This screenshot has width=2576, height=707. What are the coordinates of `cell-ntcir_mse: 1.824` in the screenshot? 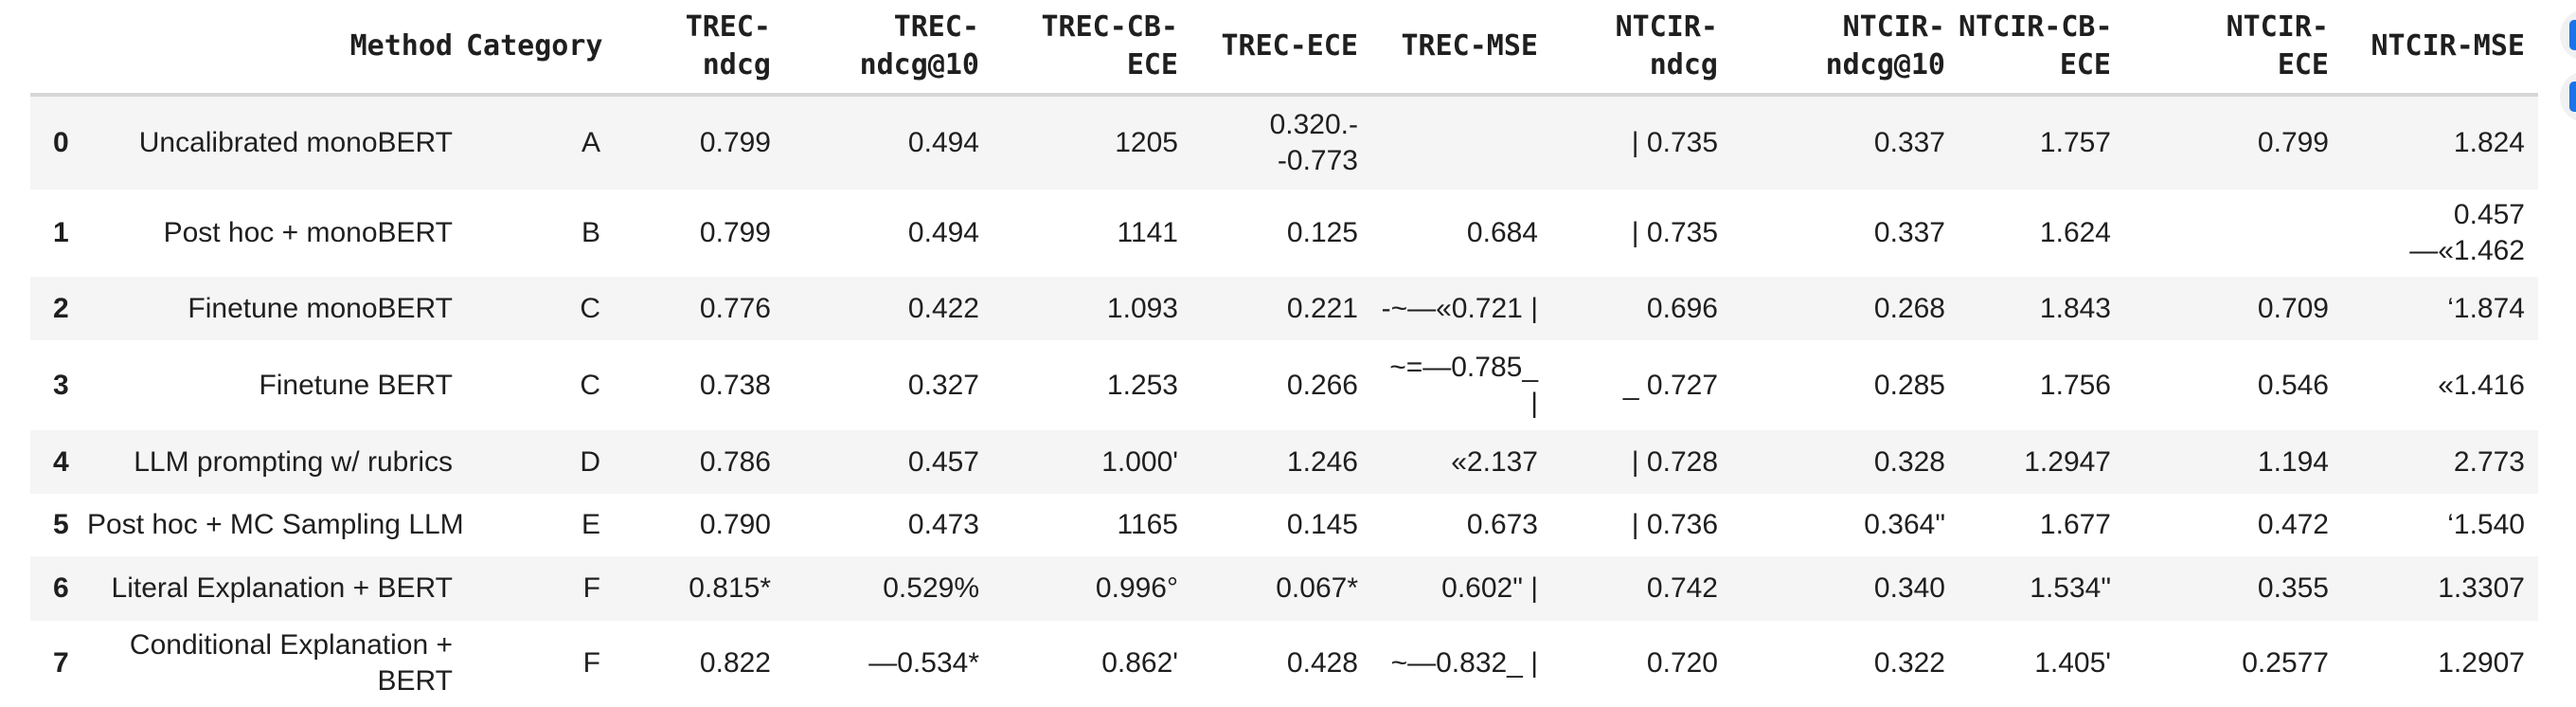 It's located at (2489, 142).